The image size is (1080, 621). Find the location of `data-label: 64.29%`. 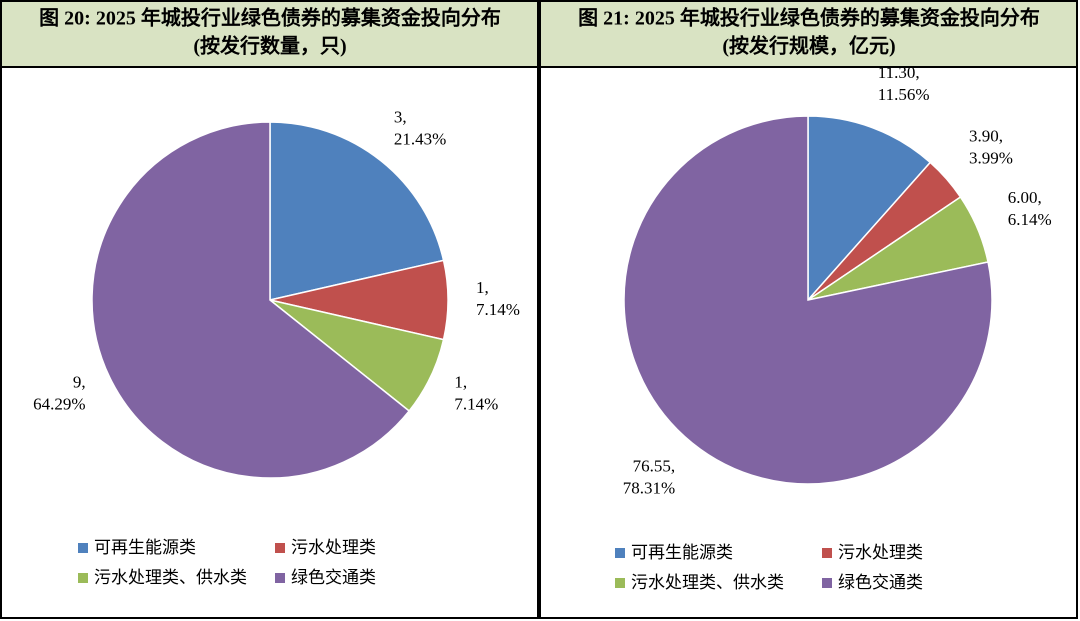

data-label: 64.29% is located at coordinates (59, 403).